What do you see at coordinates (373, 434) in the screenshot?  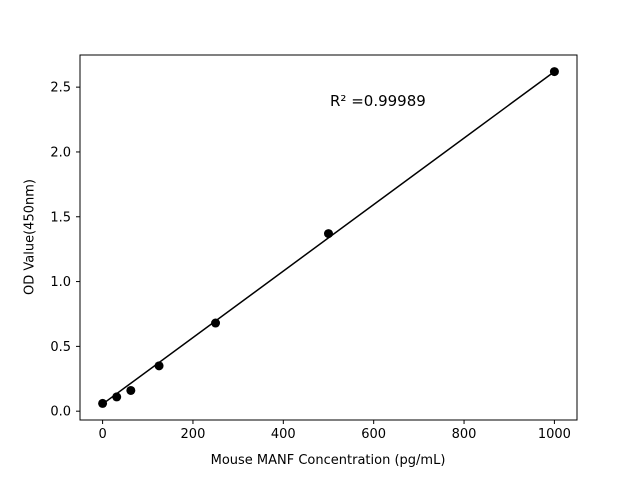 I see `x-tick-label: 600` at bounding box center [373, 434].